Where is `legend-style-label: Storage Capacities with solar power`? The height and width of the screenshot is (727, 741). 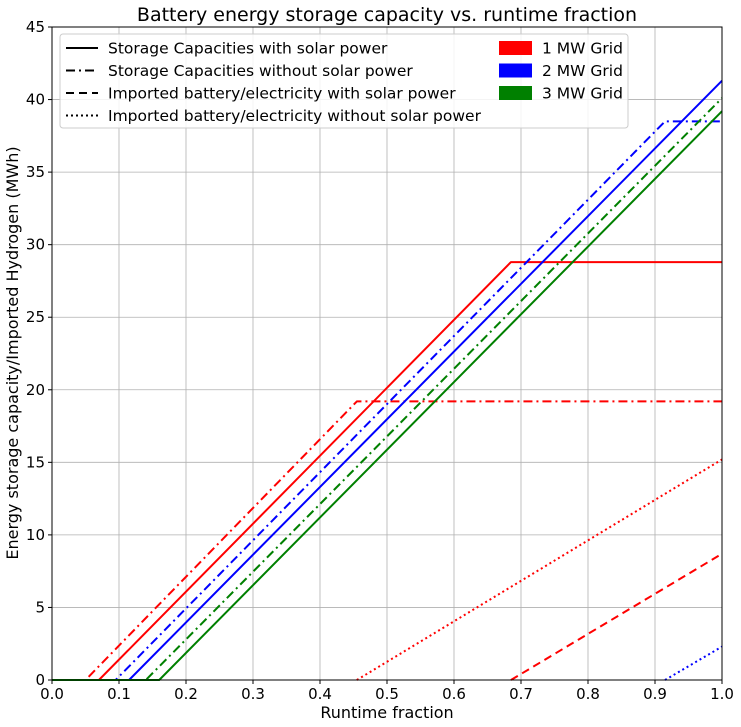
legend-style-label: Storage Capacities with solar power is located at coordinates (248, 49).